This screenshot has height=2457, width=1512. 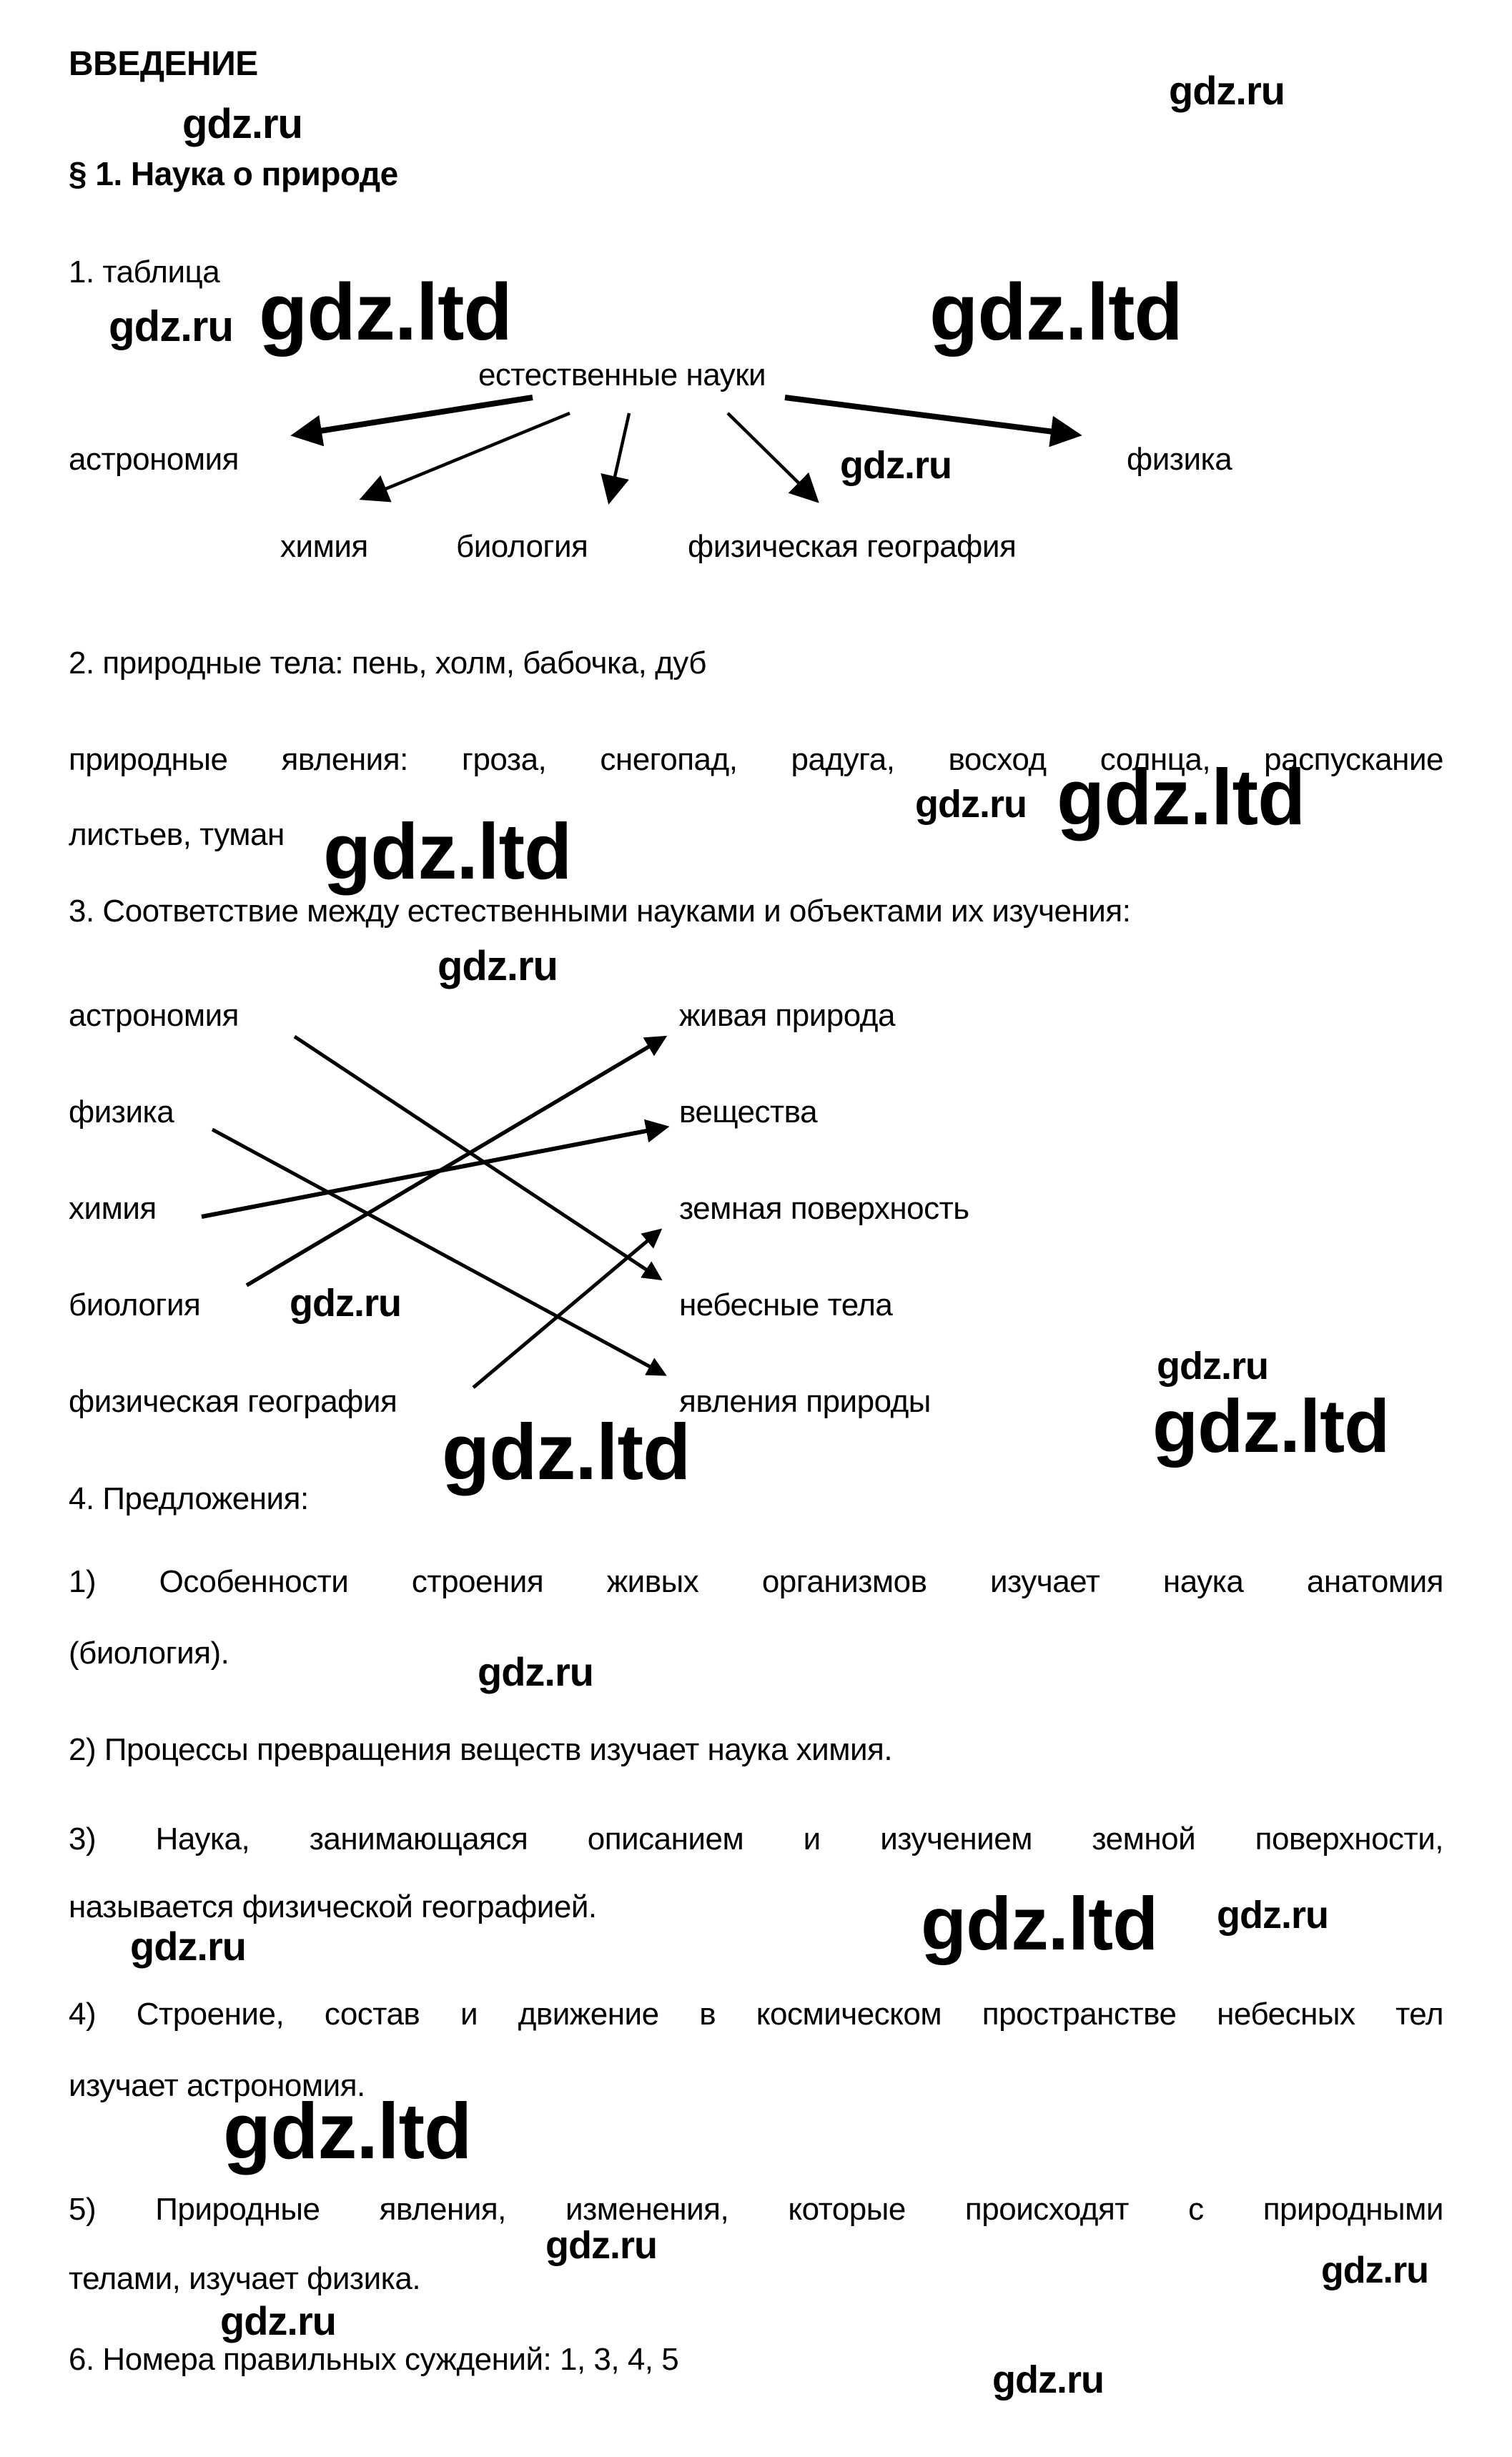 I want to click on match-line-astronomy-celestial-bodies, so click(x=478, y=1157).